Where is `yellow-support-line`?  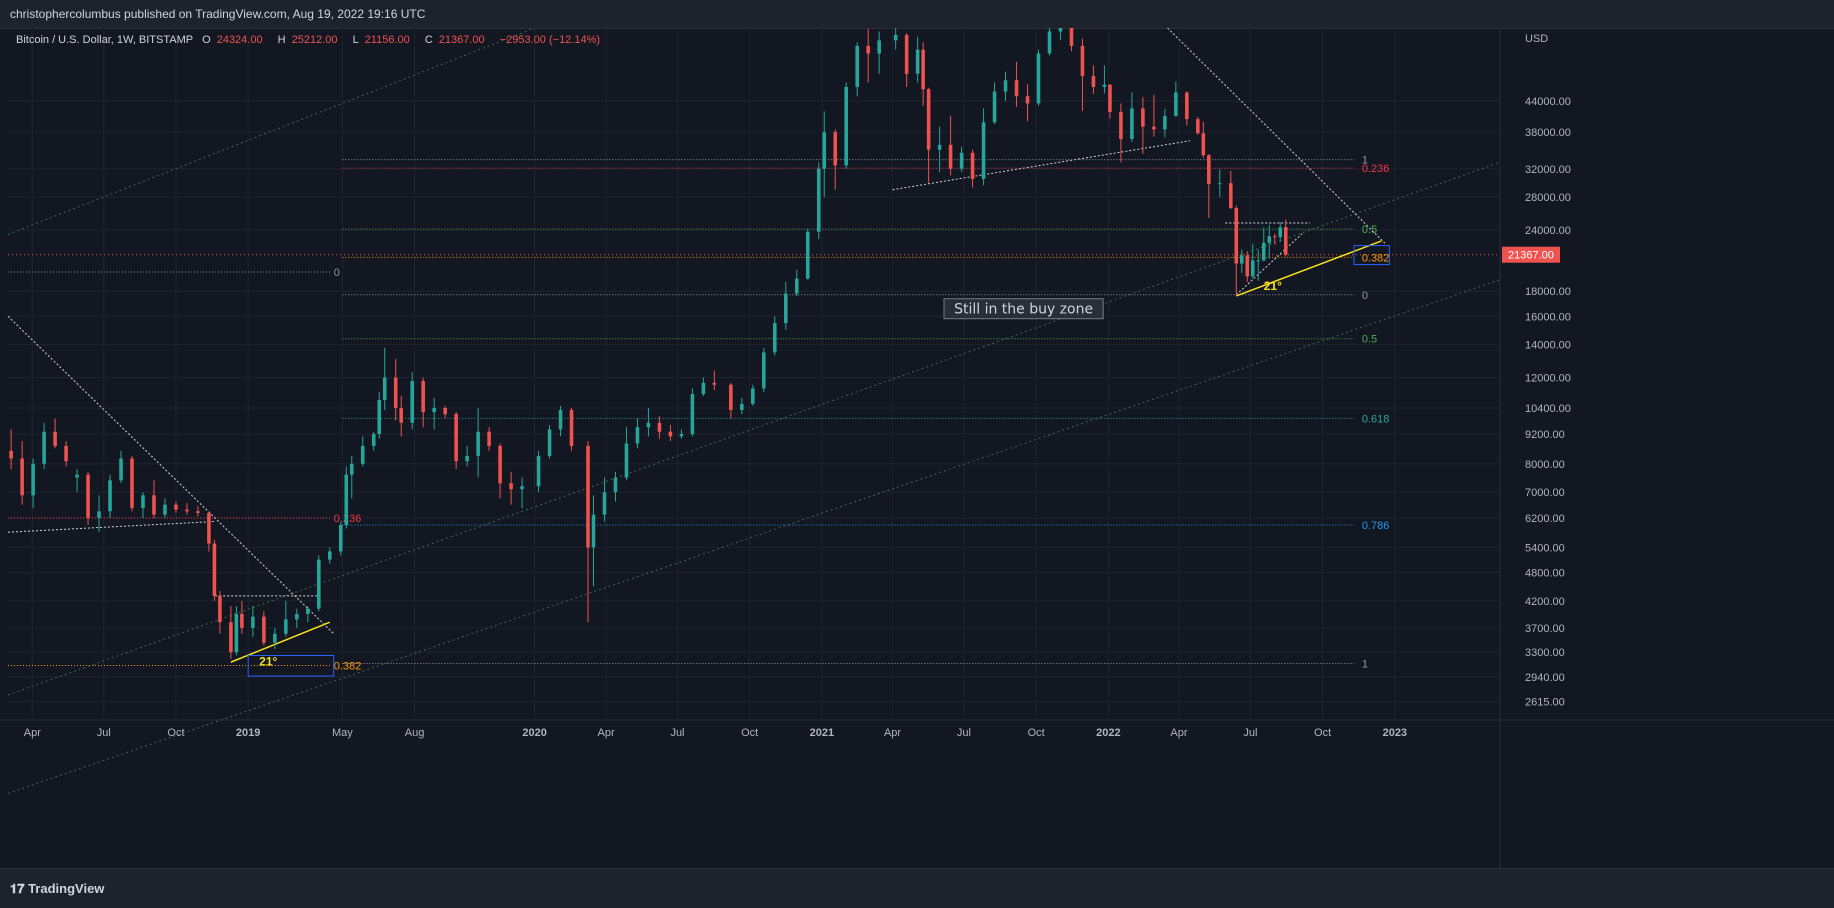
yellow-support-line is located at coordinates (280, 642).